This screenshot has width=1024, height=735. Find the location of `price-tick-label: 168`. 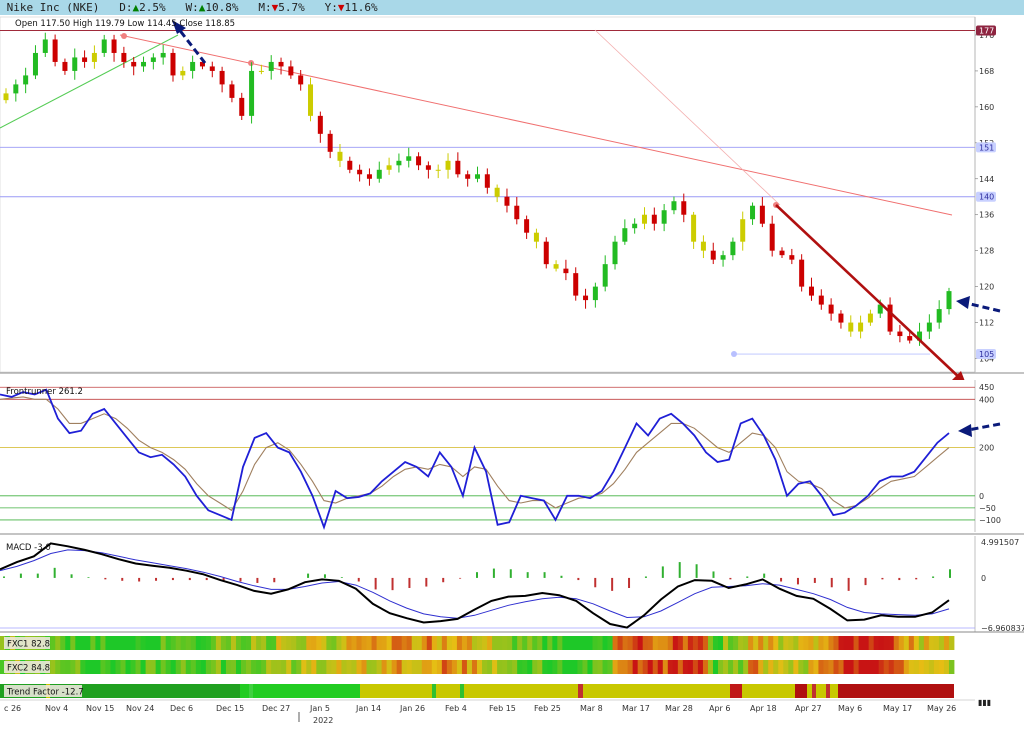

price-tick-label: 168 is located at coordinates (986, 71).